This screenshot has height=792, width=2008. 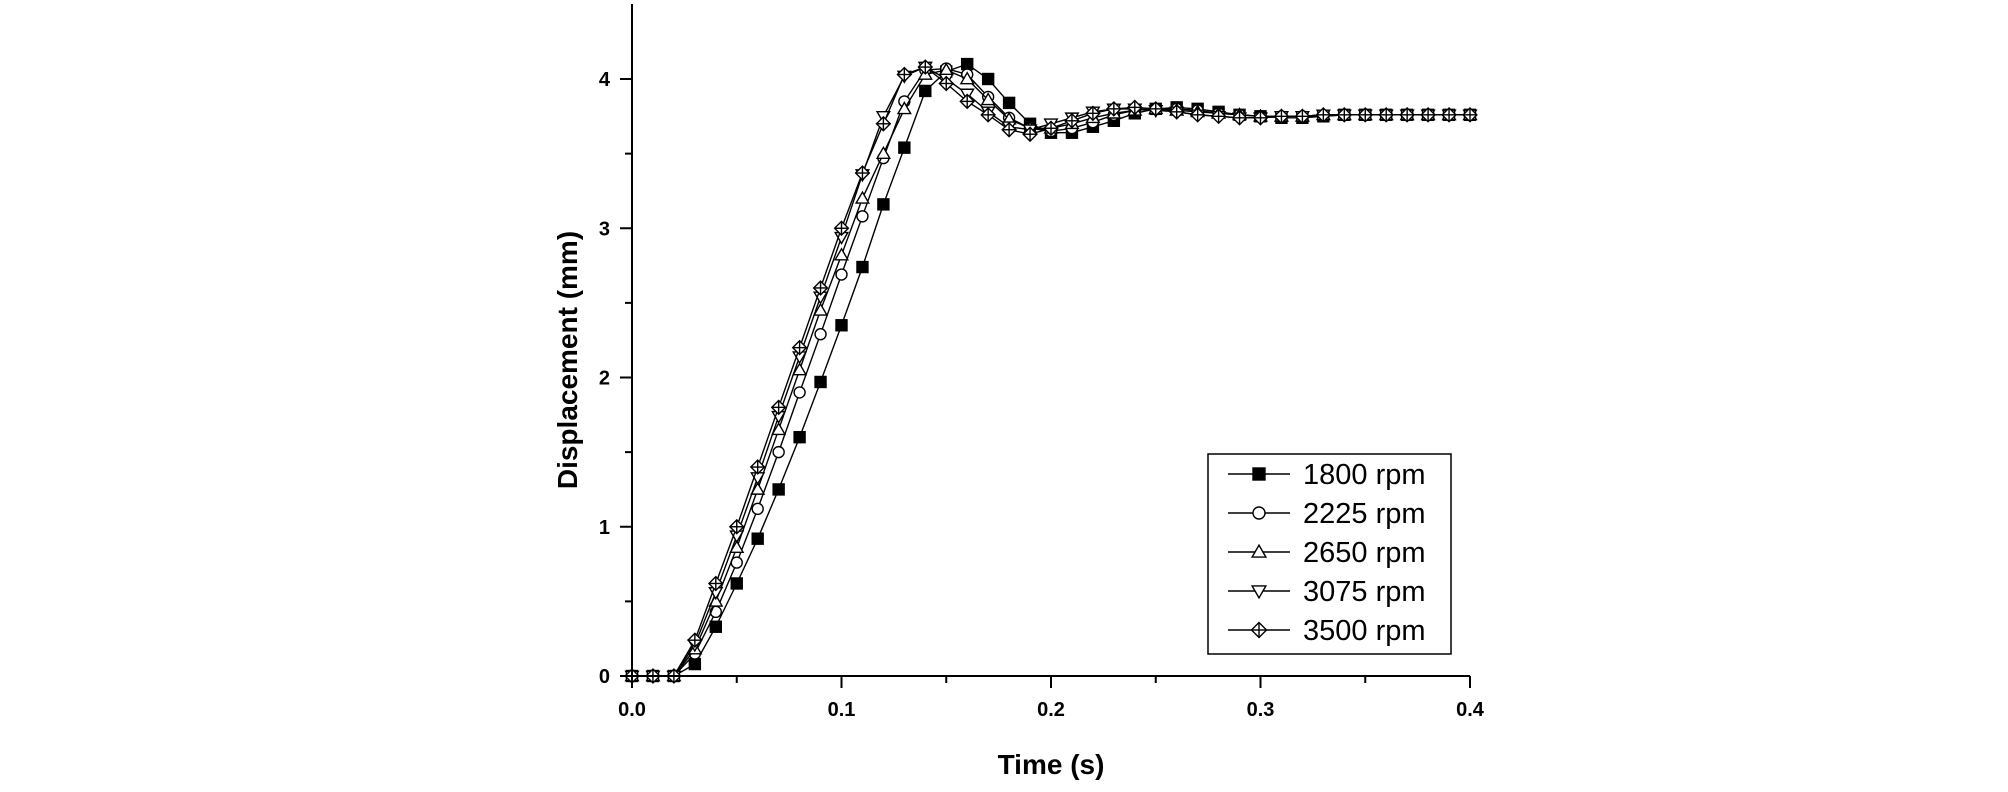 What do you see at coordinates (605, 80) in the screenshot?
I see `y-tick-label: 4` at bounding box center [605, 80].